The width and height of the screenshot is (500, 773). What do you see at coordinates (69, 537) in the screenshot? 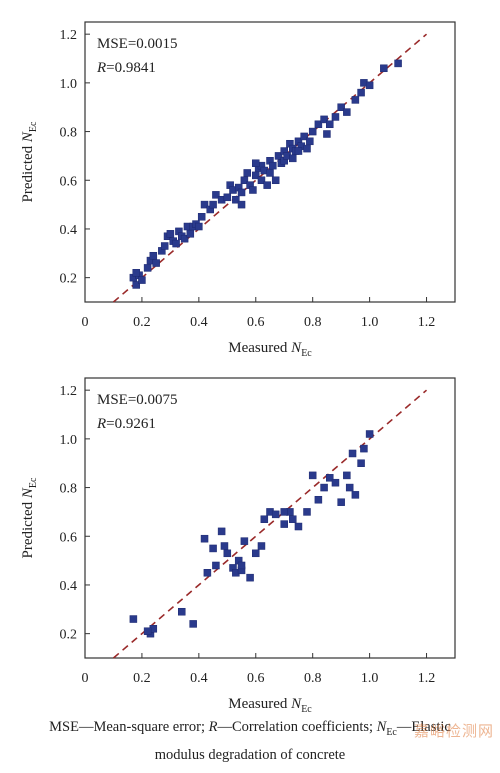
I see `y-tick-label: 0.6` at bounding box center [69, 537].